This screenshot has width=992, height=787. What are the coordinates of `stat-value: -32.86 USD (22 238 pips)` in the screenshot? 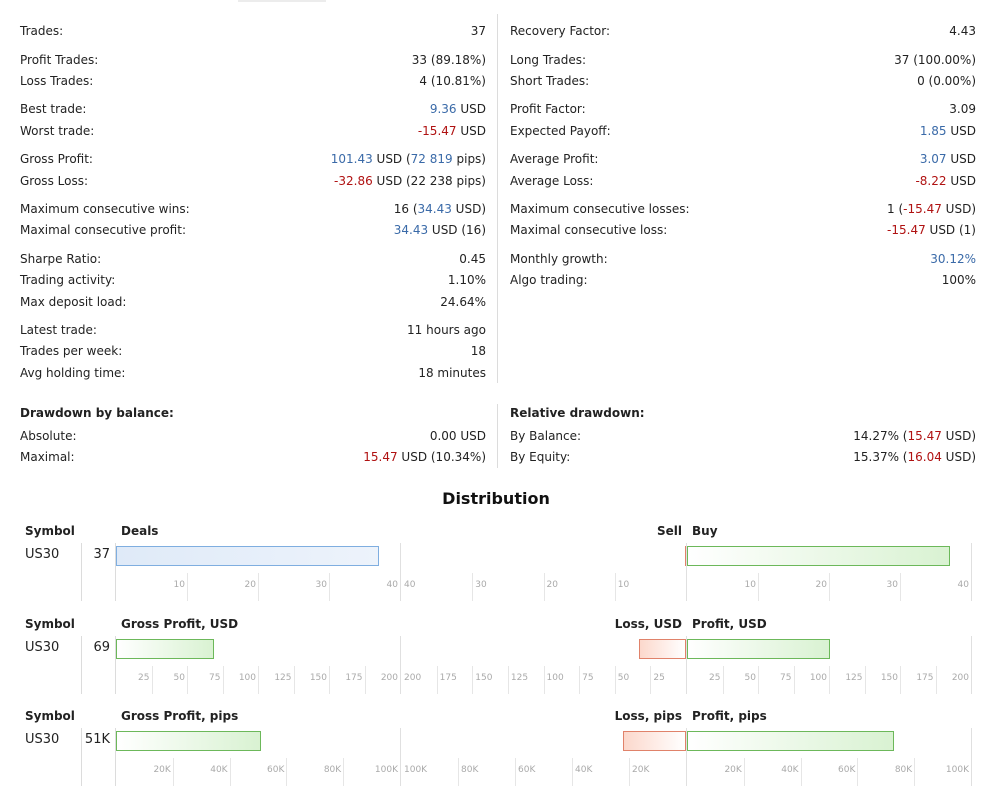 It's located at (410, 181).